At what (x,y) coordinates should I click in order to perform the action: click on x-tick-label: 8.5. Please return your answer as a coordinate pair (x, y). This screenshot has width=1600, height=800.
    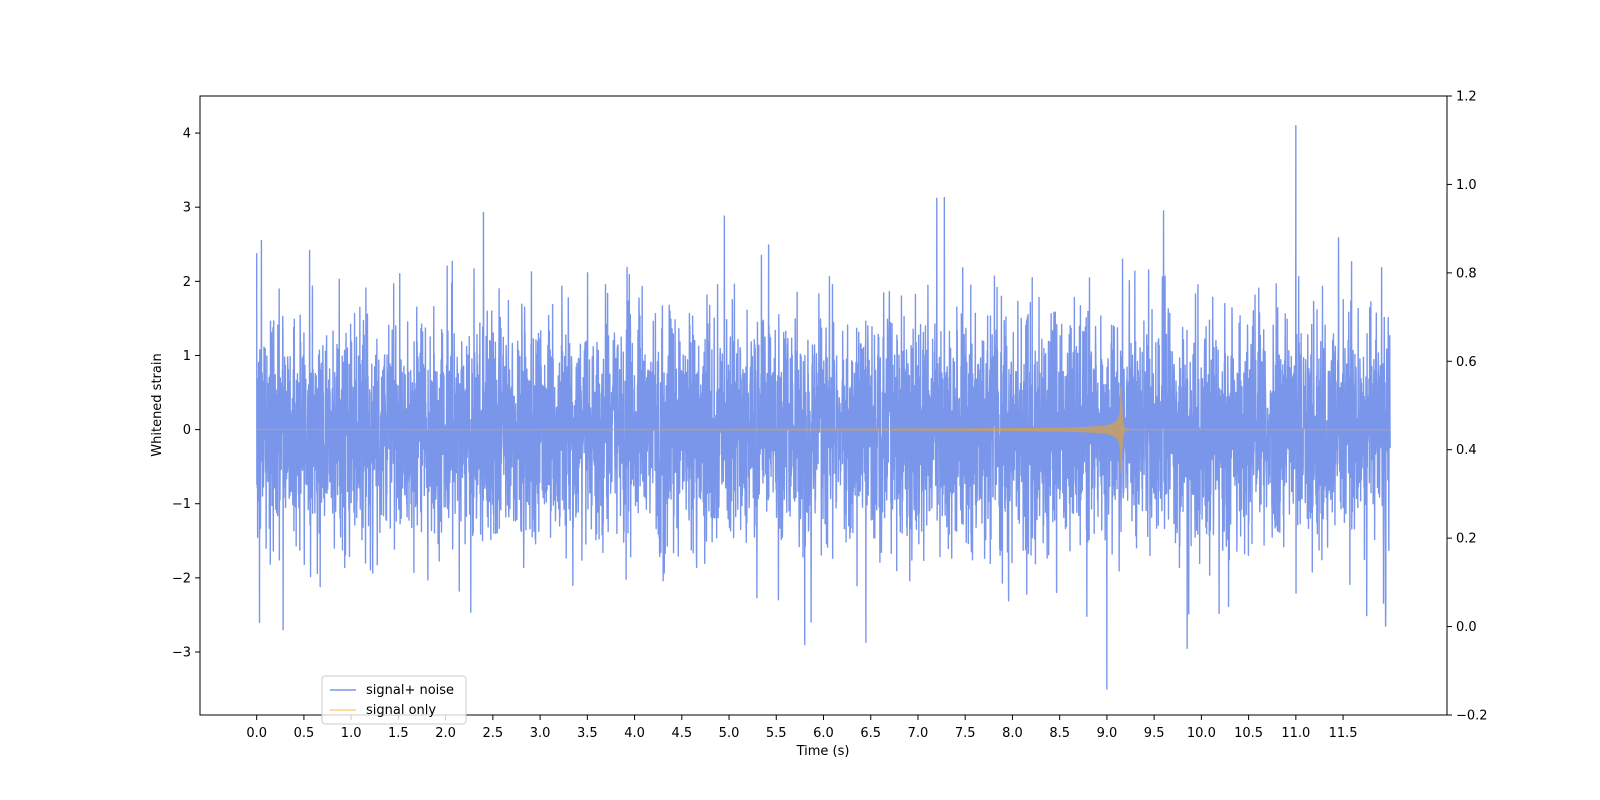
    Looking at the image, I should click on (1059, 733).